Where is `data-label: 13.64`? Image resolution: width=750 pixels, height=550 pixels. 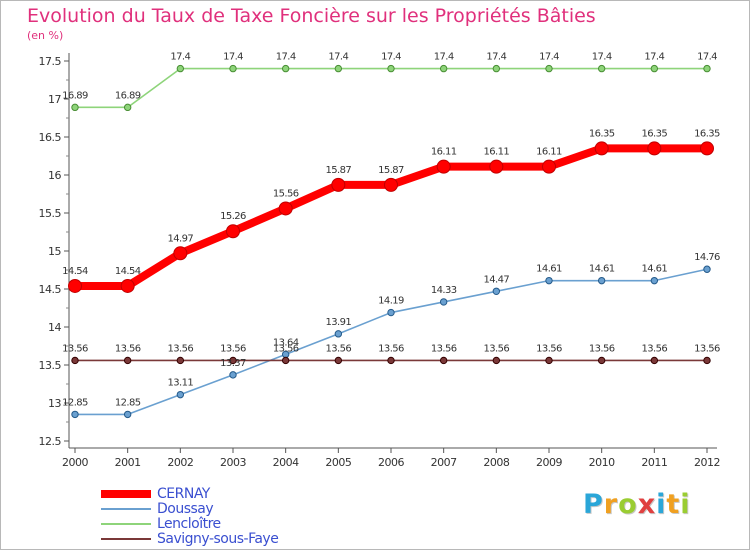 data-label: 13.64 is located at coordinates (286, 342).